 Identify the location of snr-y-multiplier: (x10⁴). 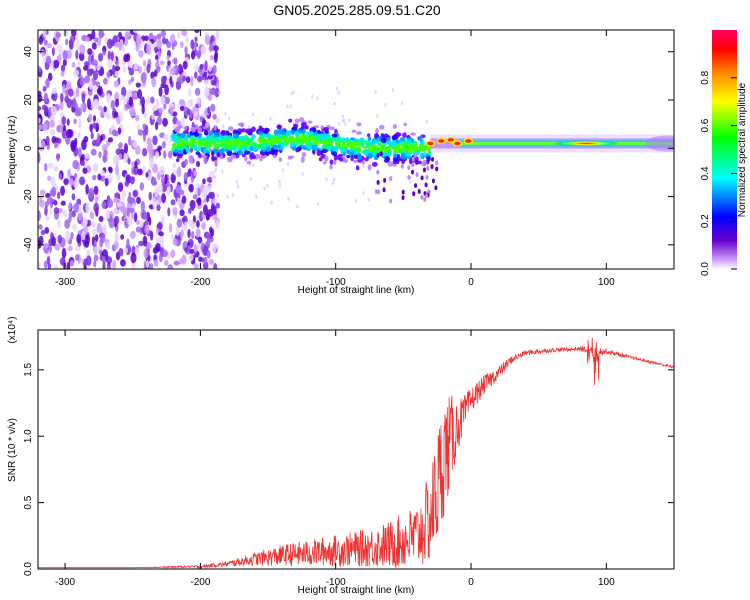
(12, 329).